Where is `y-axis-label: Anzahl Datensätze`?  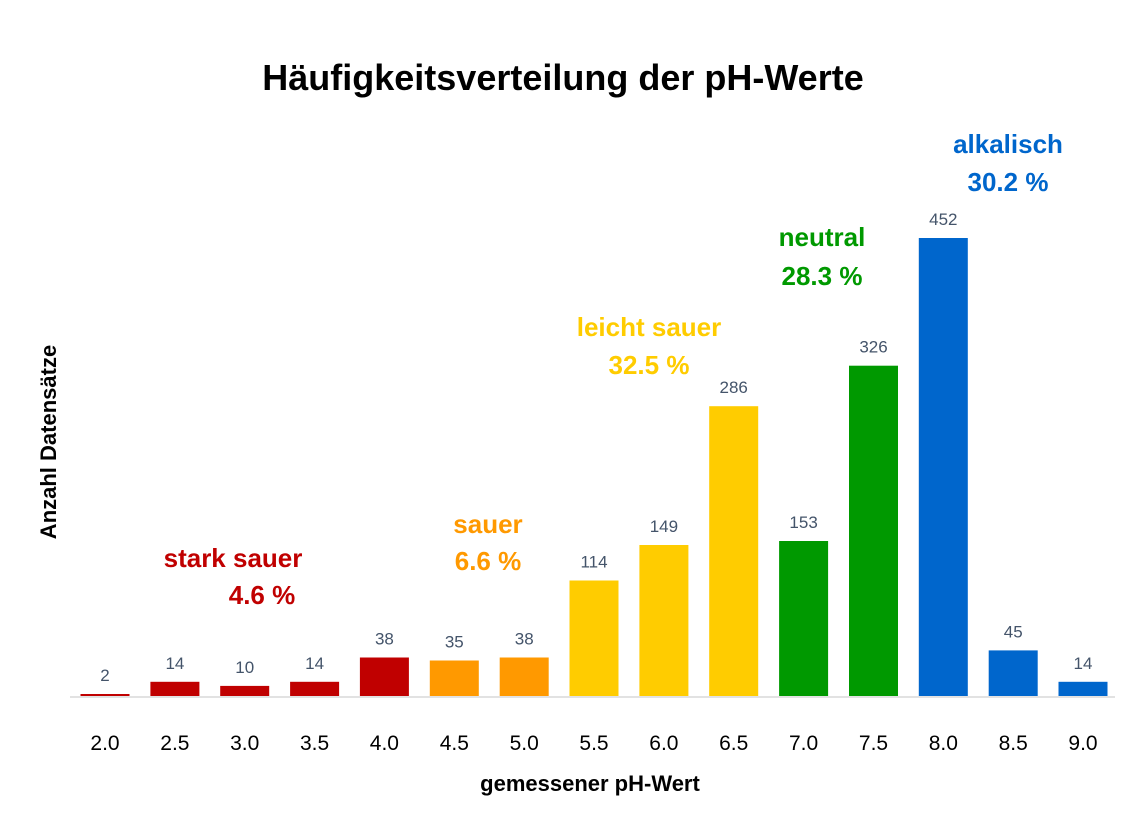 y-axis-label: Anzahl Datensätze is located at coordinates (48, 442).